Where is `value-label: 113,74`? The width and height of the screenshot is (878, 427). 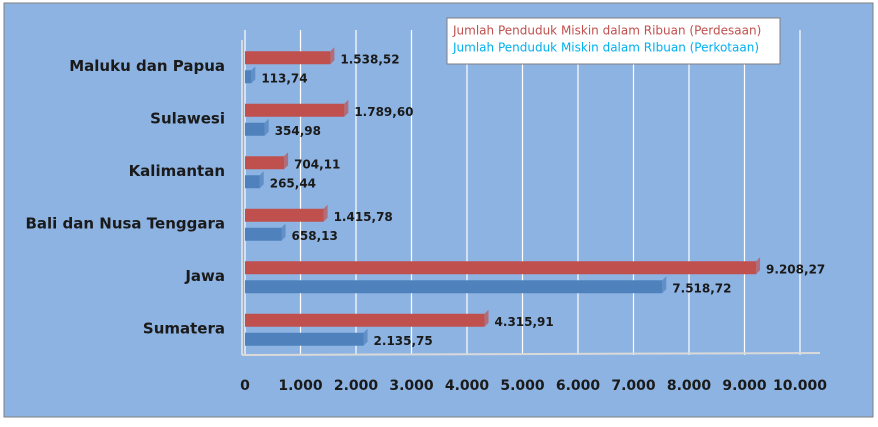
value-label: 113,74 is located at coordinates (284, 78).